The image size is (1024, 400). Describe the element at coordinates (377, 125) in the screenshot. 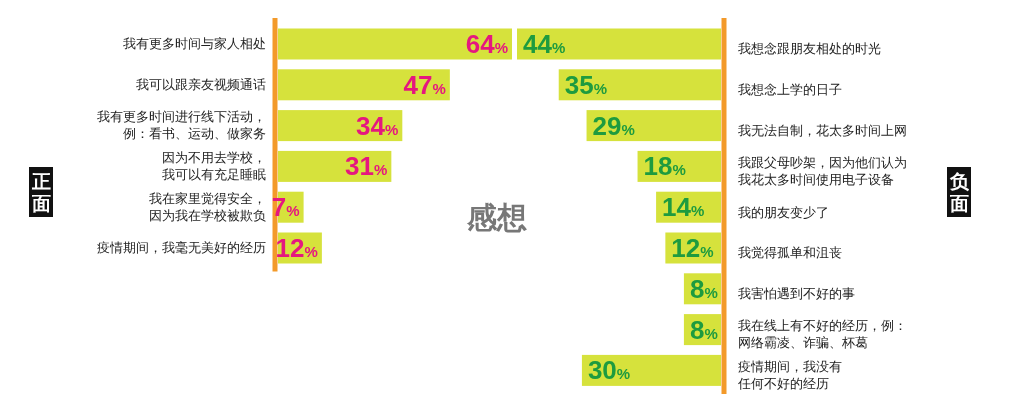

I see `data-label: 34%` at that location.